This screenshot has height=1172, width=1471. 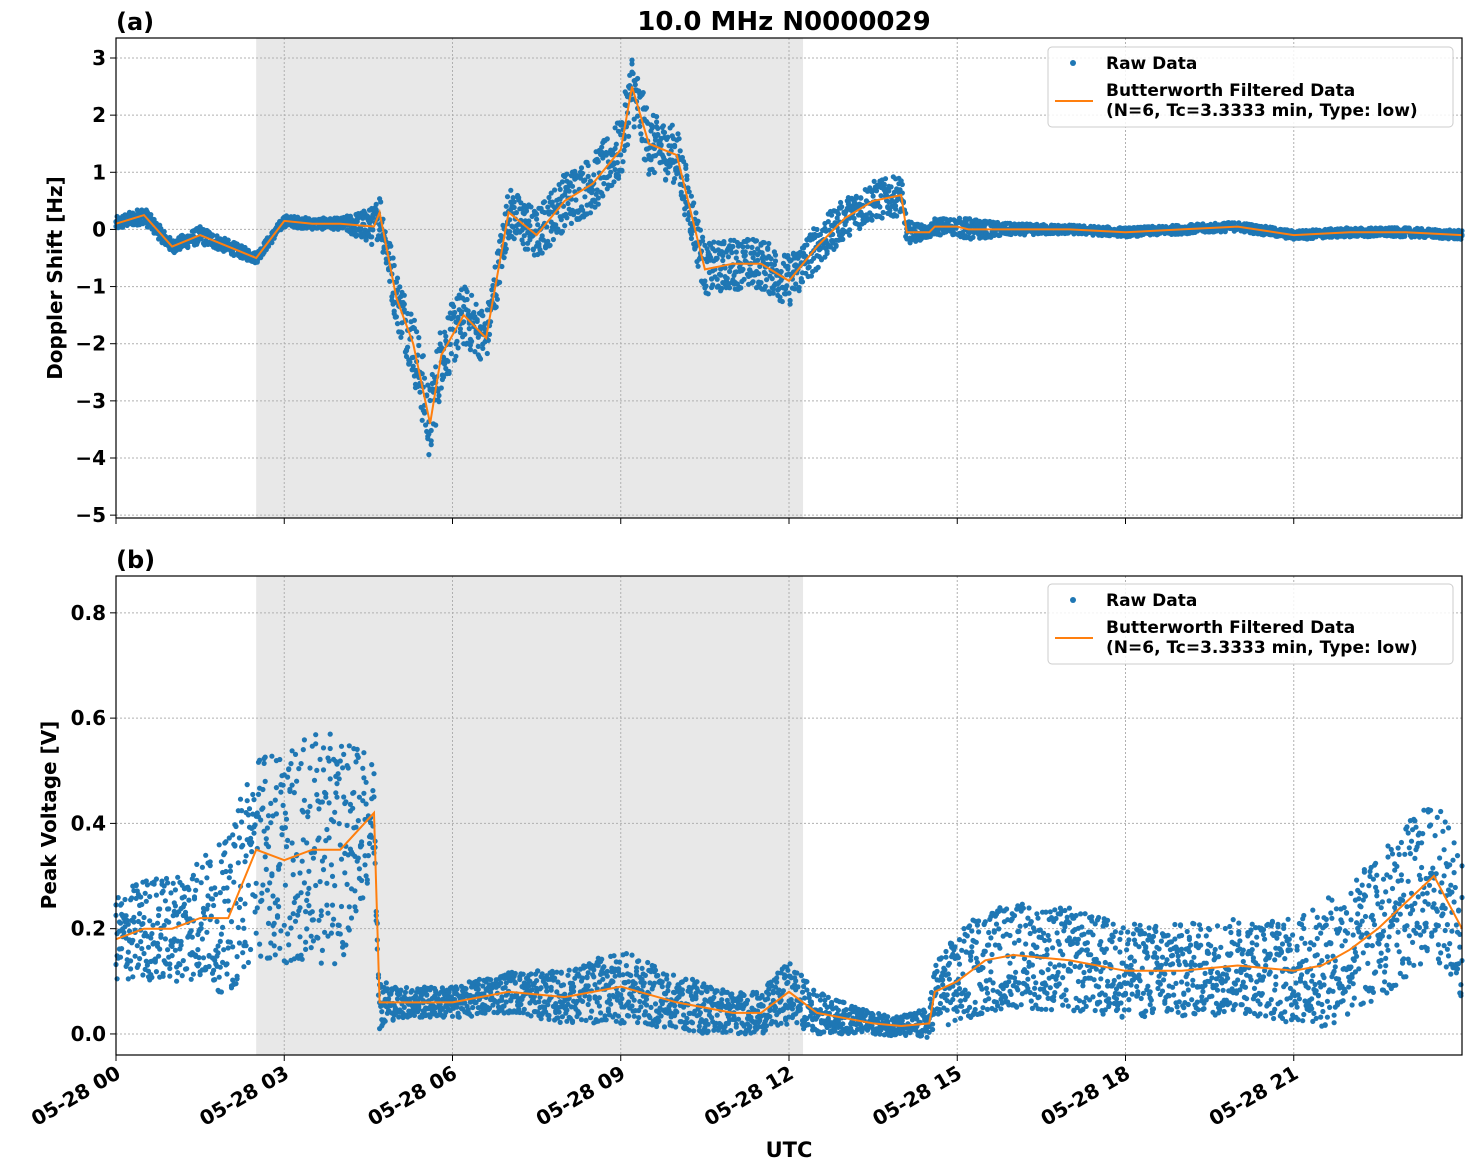 I want to click on y-tick-label: −3, so click(x=90, y=401).